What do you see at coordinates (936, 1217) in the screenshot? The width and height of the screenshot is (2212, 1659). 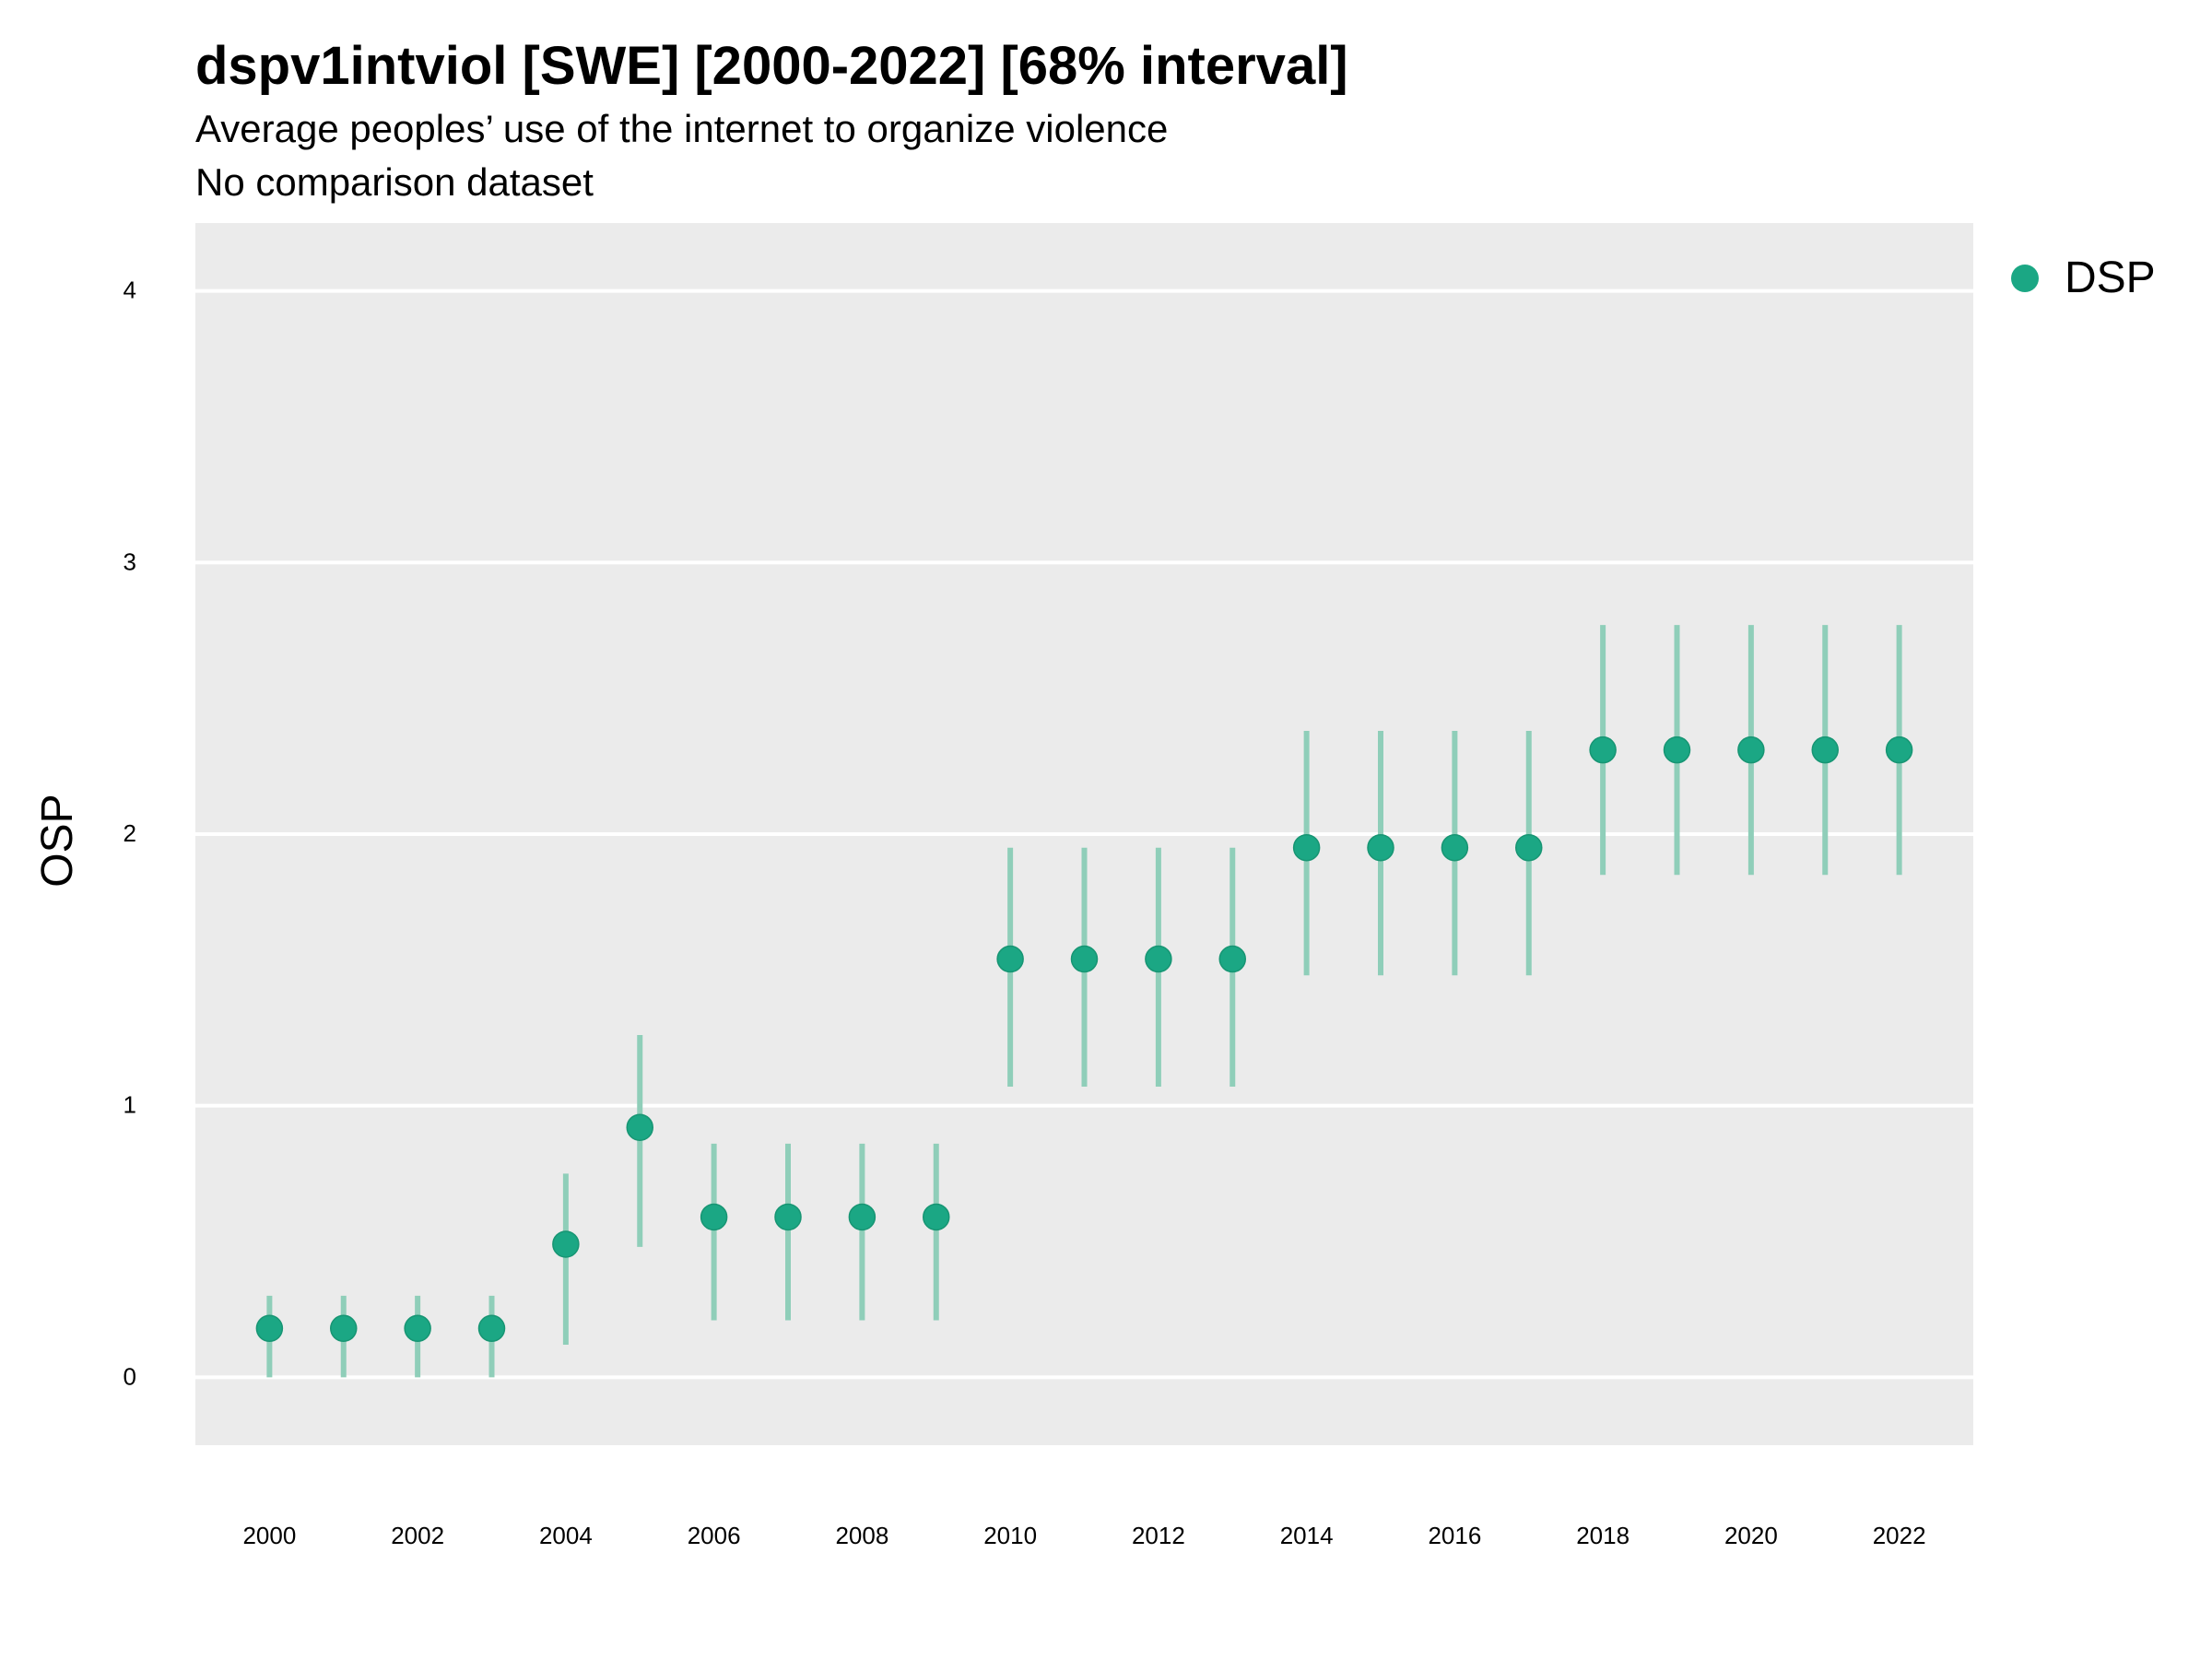 I see `point-2009` at bounding box center [936, 1217].